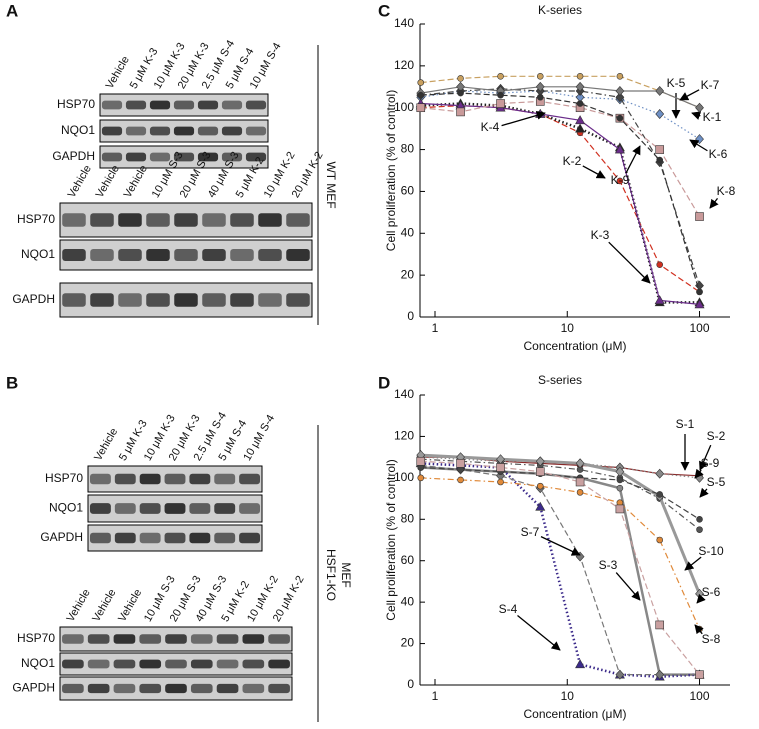 This screenshot has width=759, height=729. I want to click on y-tick-label: 140, so click(404, 394).